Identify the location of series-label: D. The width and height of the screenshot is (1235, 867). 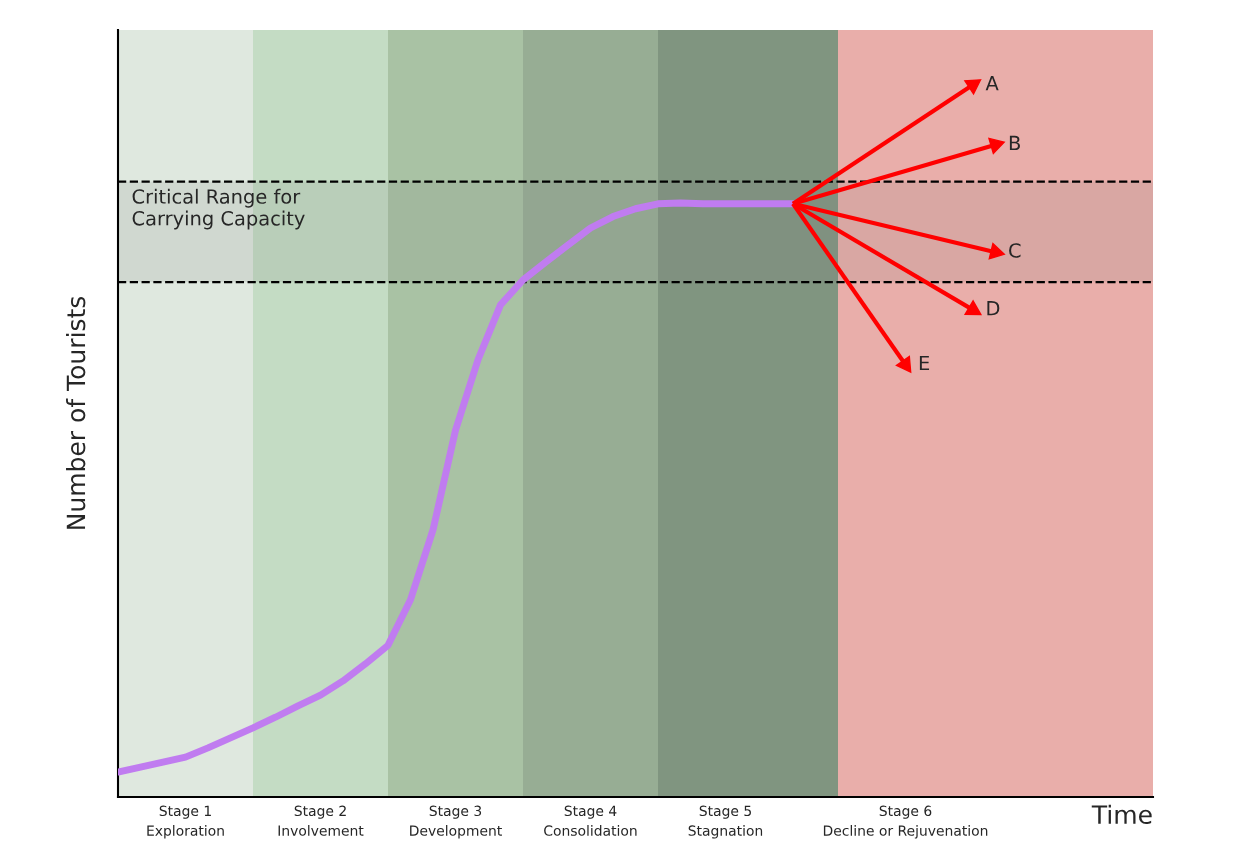
(993, 308).